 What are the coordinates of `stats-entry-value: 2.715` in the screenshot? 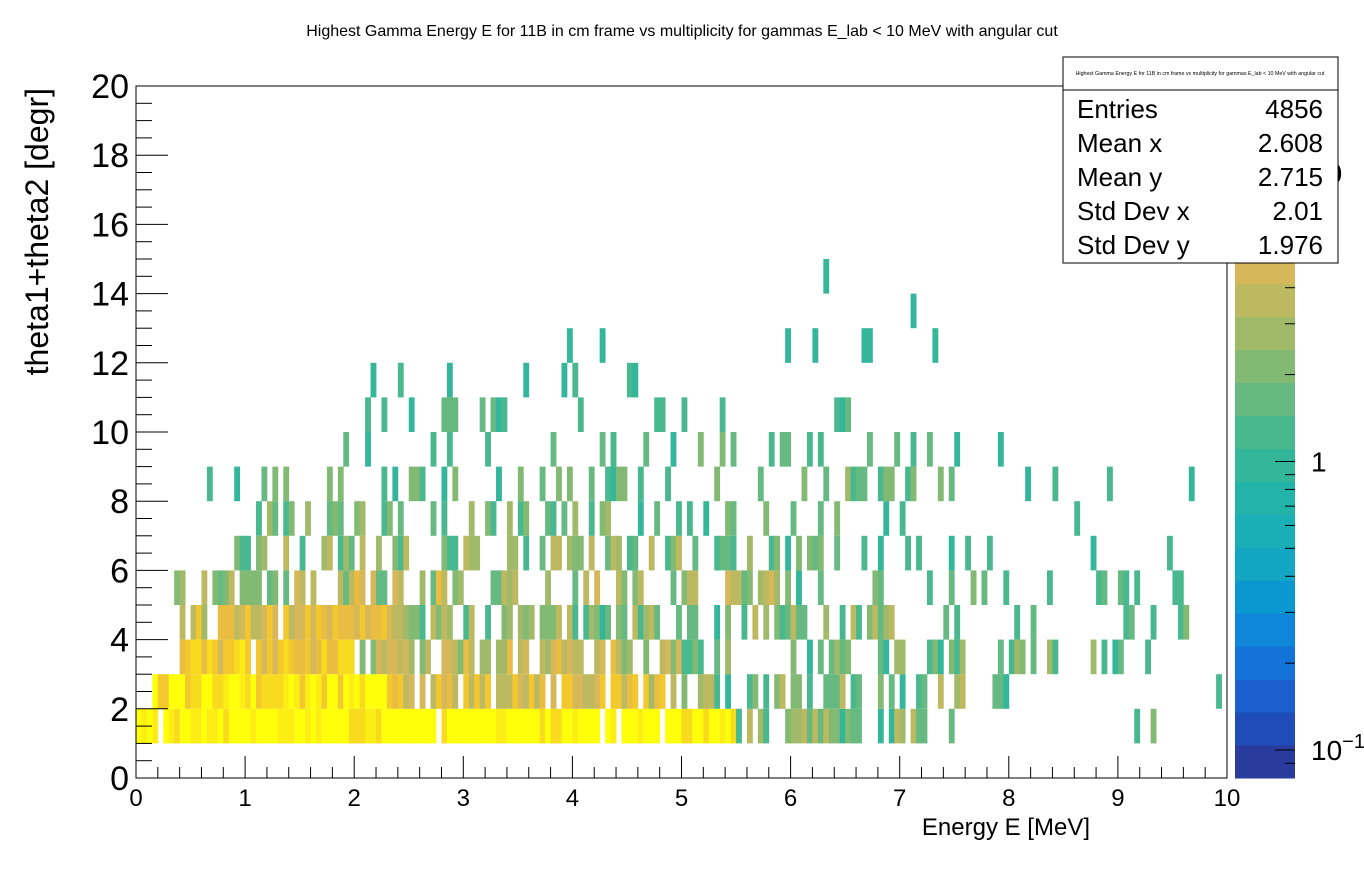 It's located at (1290, 177).